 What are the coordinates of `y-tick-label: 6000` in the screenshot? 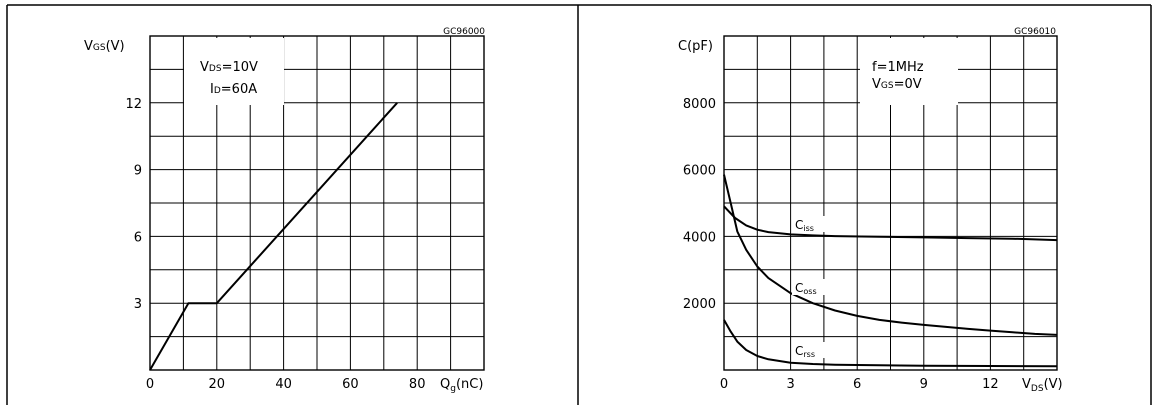 It's located at (699, 171).